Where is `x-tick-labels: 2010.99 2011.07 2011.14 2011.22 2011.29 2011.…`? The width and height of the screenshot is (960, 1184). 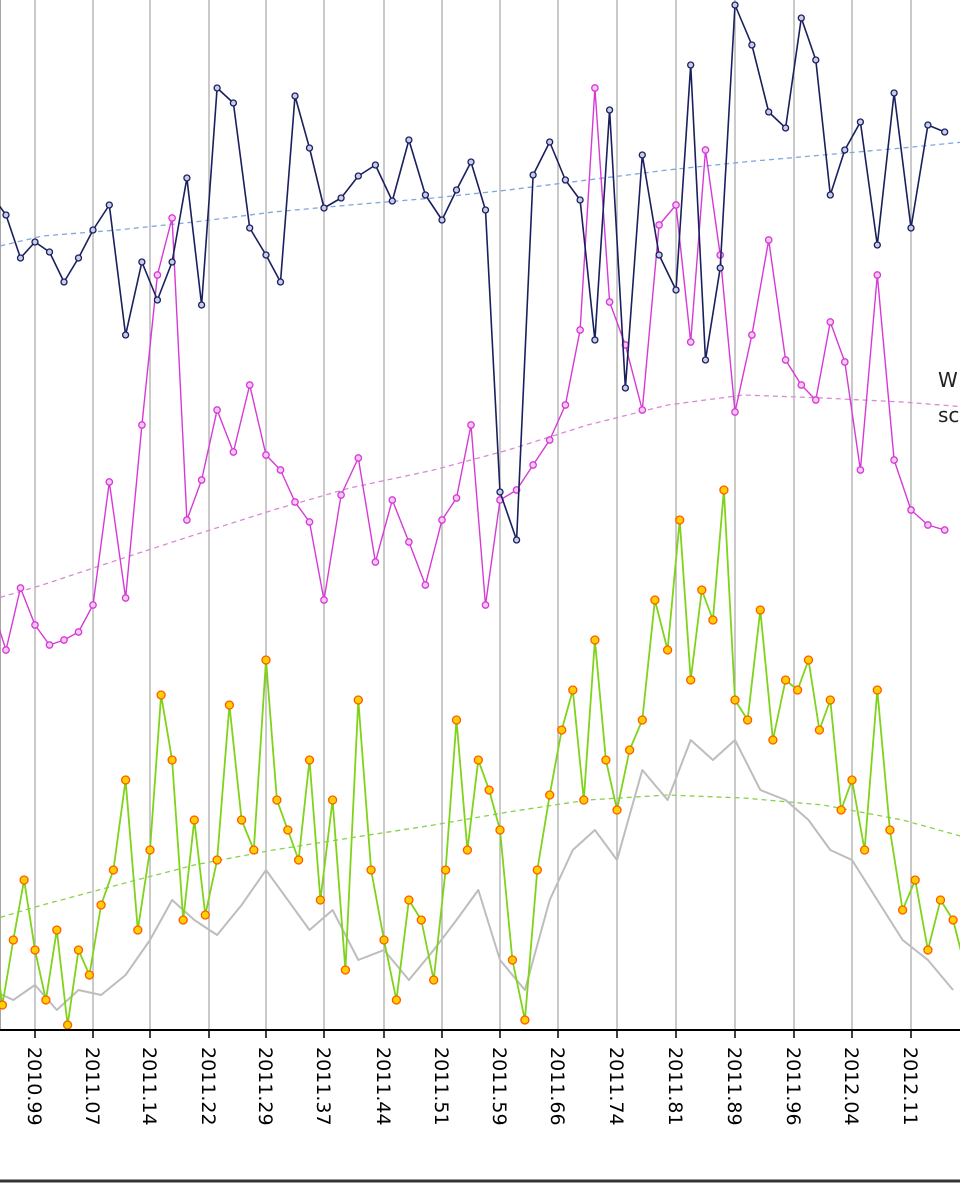
x-tick-labels: 2010.99 2011.07 2011.14 2011.22 2011.29 2011.… is located at coordinates (491, 1086).